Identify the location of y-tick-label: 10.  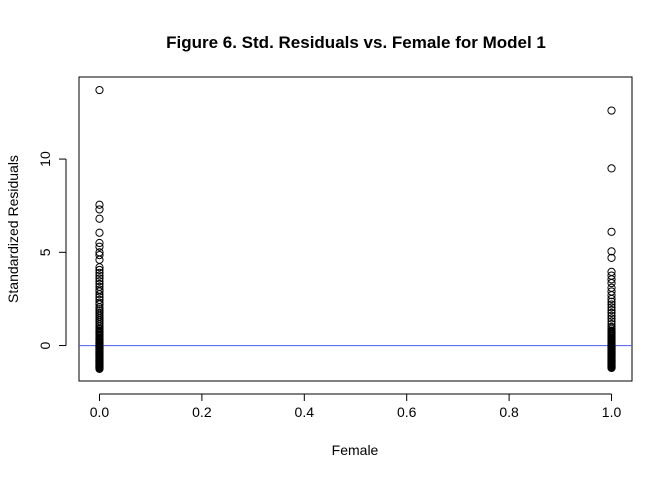
(45, 159).